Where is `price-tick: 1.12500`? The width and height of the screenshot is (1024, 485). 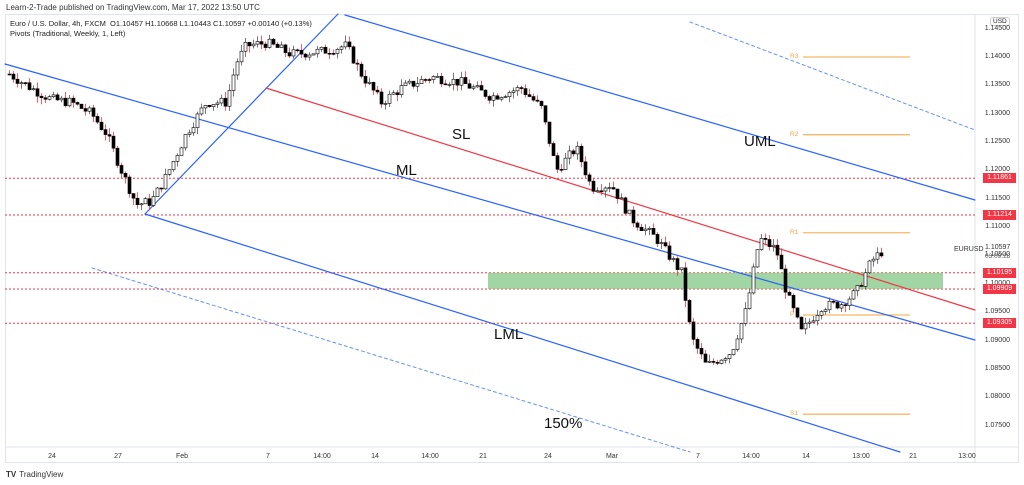
price-tick: 1.12500 is located at coordinates (997, 142).